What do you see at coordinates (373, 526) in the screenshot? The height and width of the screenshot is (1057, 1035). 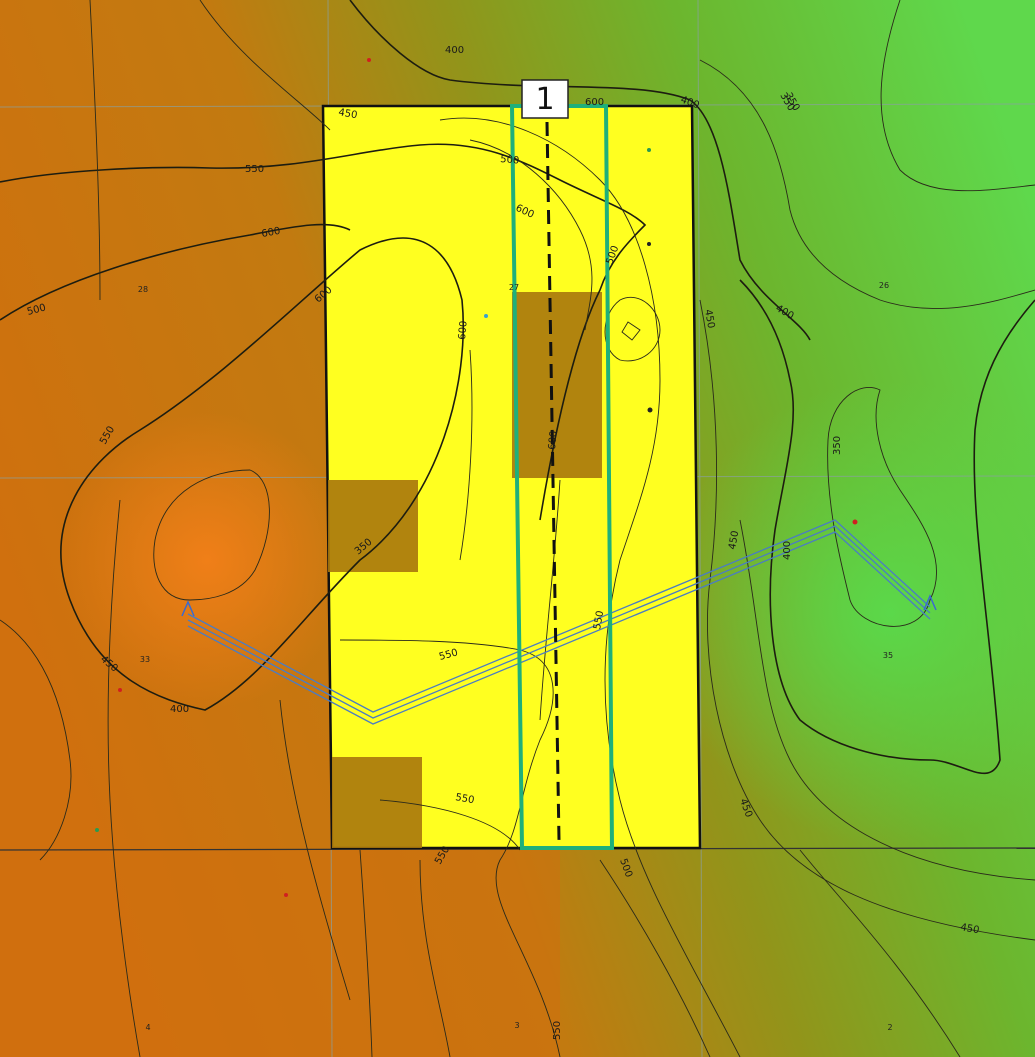 I see `excluded-area-west` at bounding box center [373, 526].